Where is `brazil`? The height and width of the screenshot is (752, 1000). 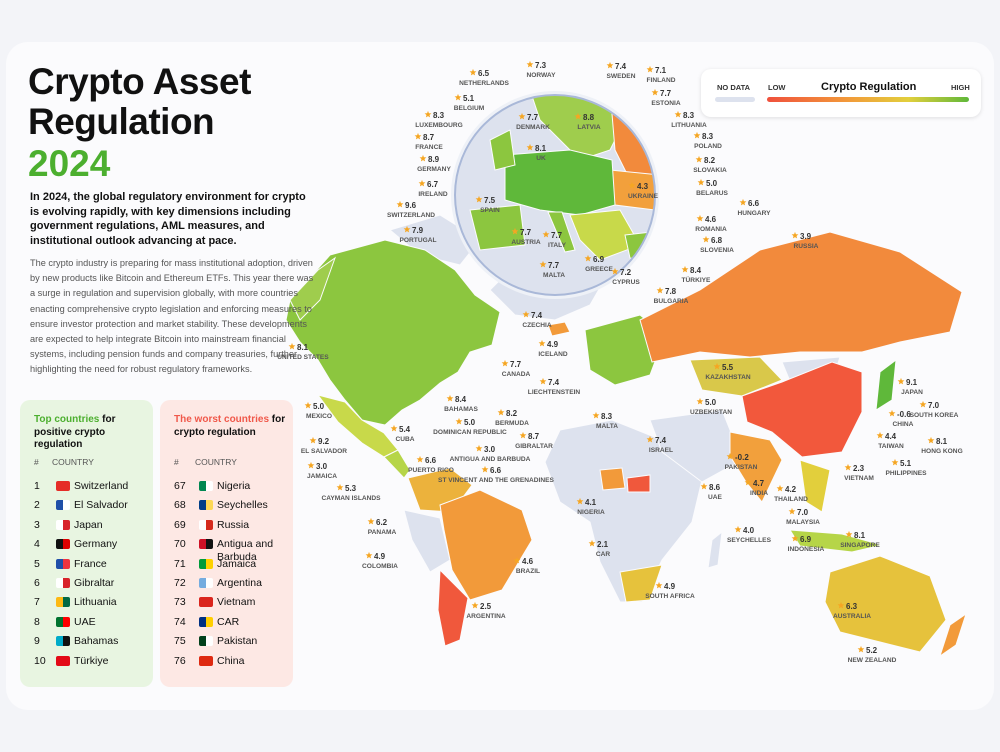
brazil is located at coordinates (486, 545).